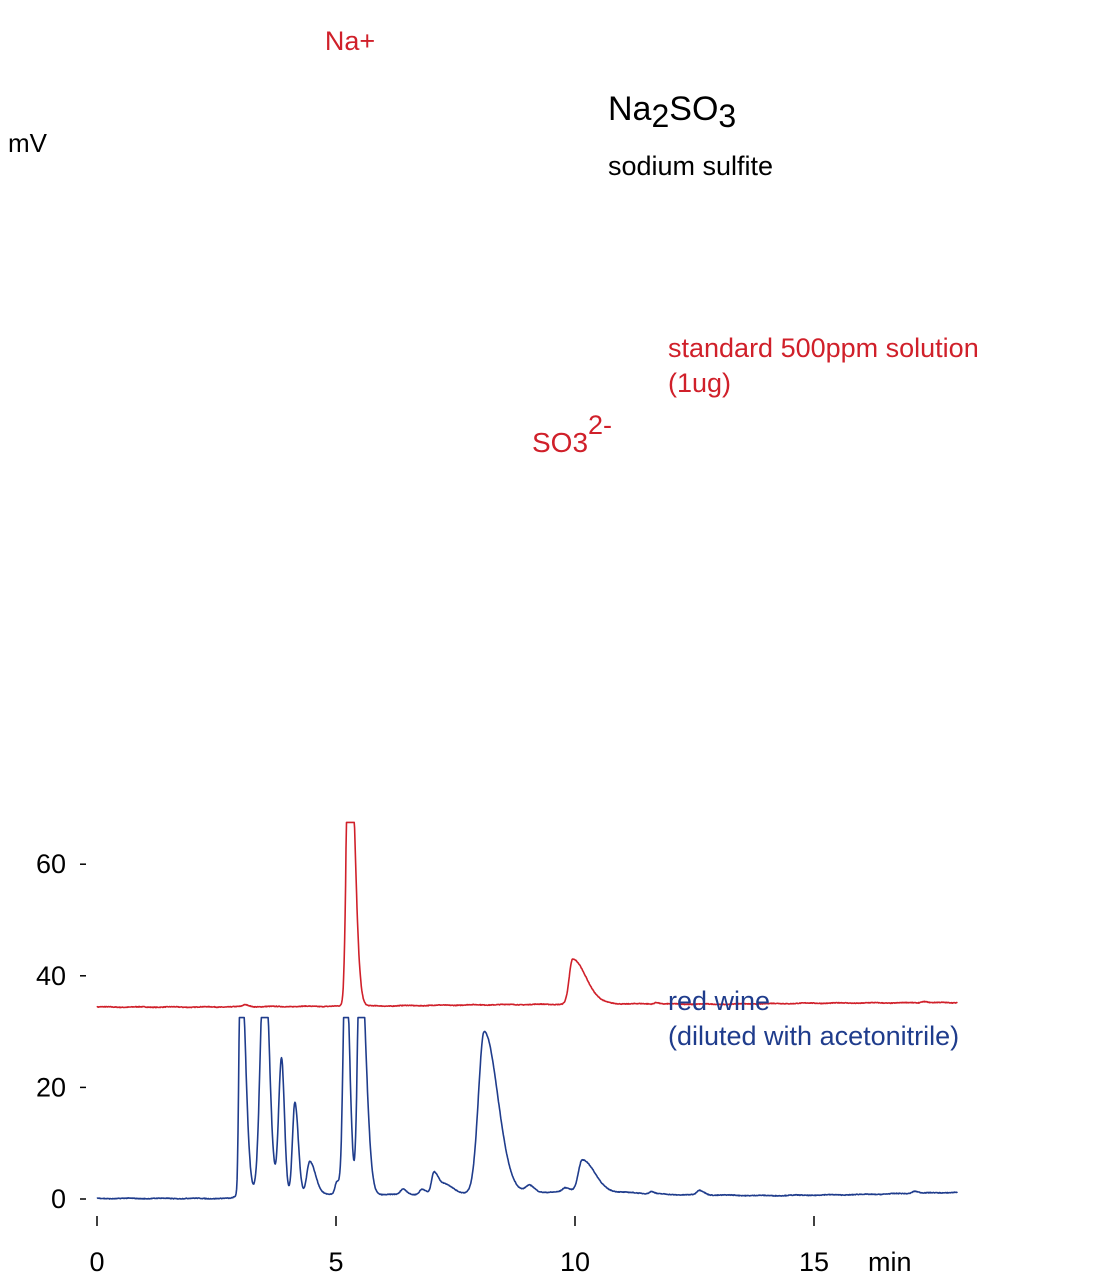 This screenshot has width=1093, height=1283. Describe the element at coordinates (51, 1087) in the screenshot. I see `y-tick-label: 20` at that location.